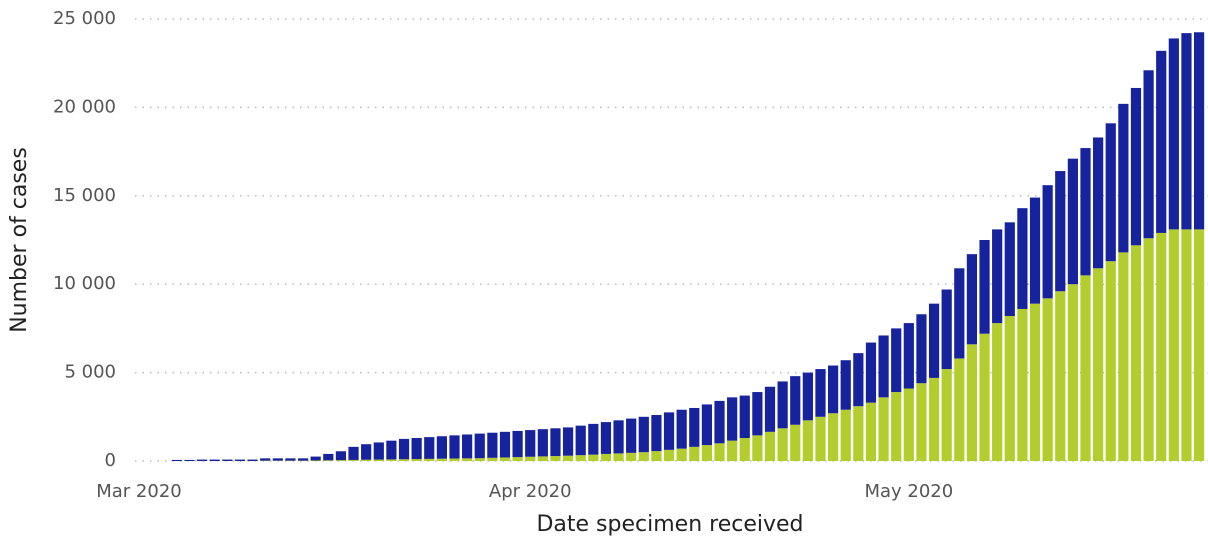  What do you see at coordinates (19, 240) in the screenshot?
I see `y-axis-title: Number of cases` at bounding box center [19, 240].